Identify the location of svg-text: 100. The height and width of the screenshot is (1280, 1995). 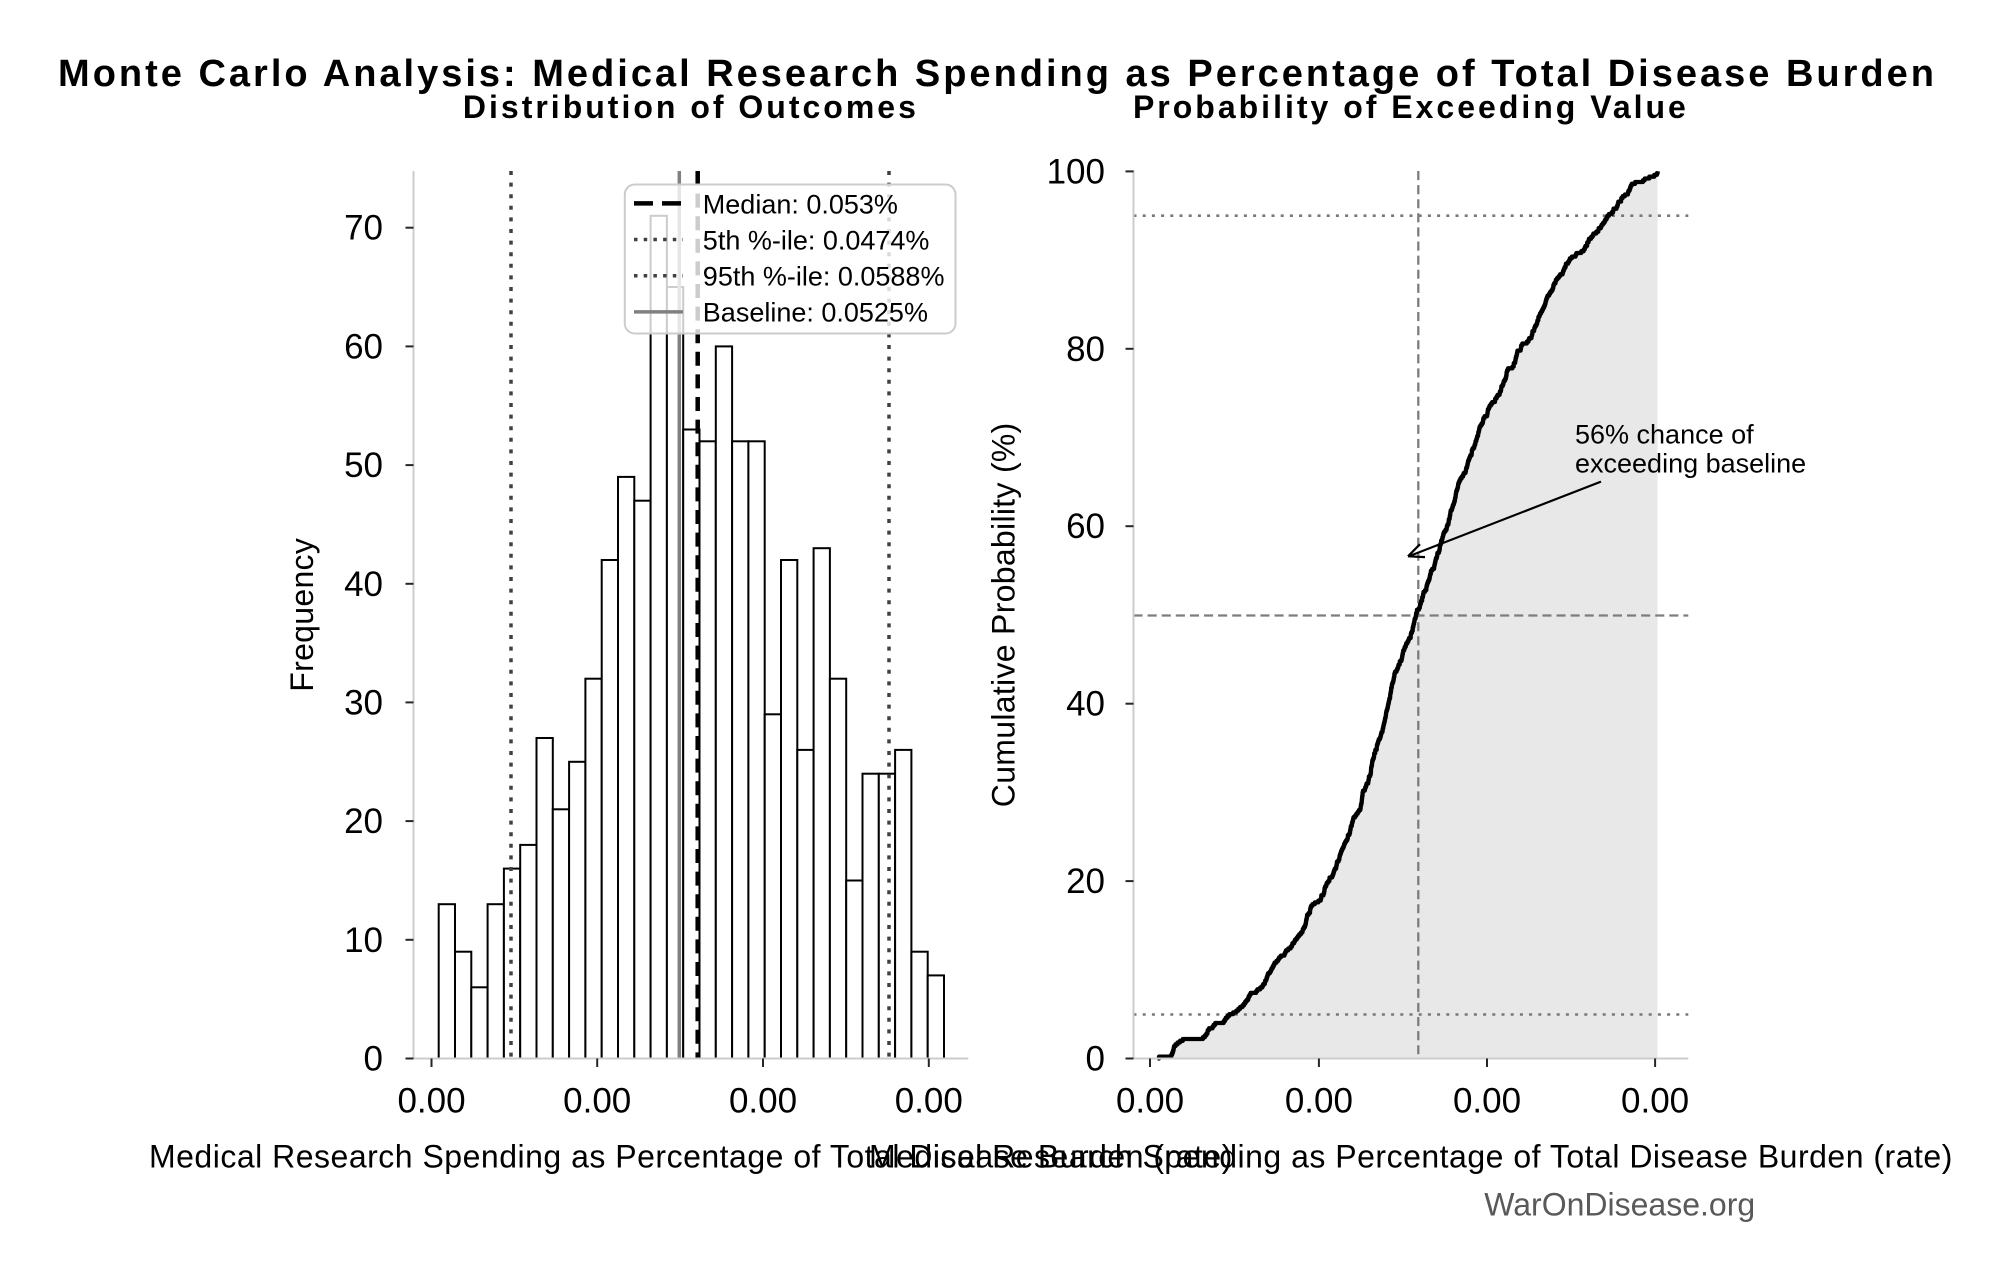
(1076, 171).